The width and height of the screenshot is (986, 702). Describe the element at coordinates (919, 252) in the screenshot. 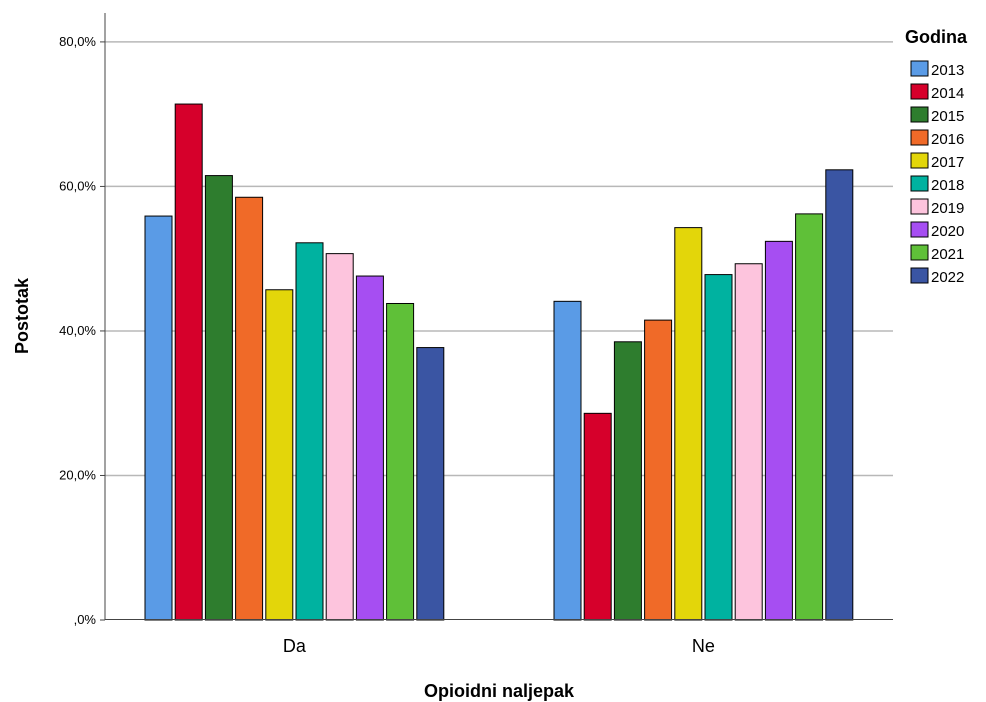

I see `legend-swatch-2021` at that location.